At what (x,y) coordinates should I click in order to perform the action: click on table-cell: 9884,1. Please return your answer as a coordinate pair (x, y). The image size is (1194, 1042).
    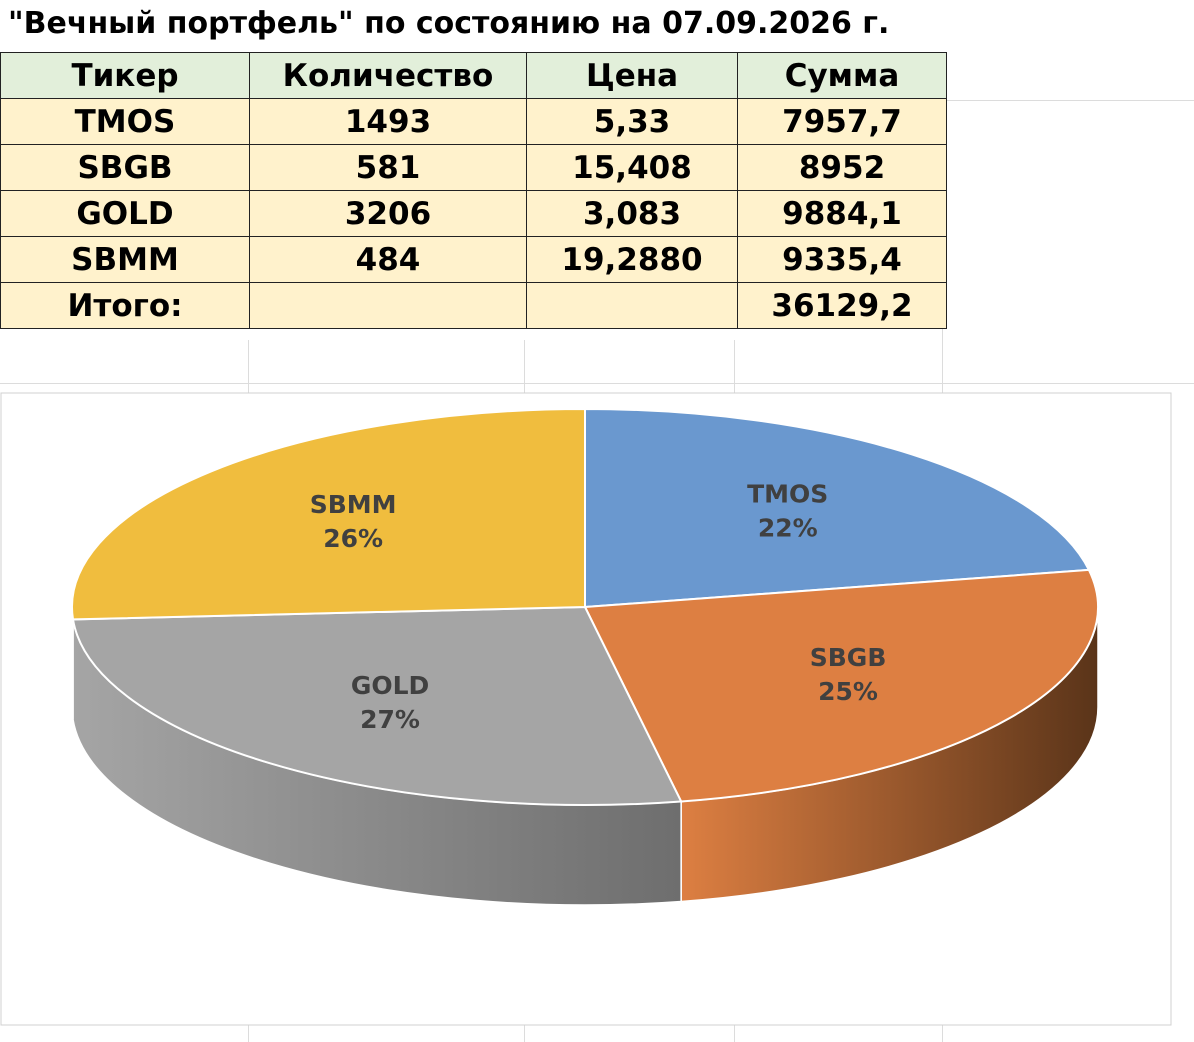
    Looking at the image, I should click on (842, 213).